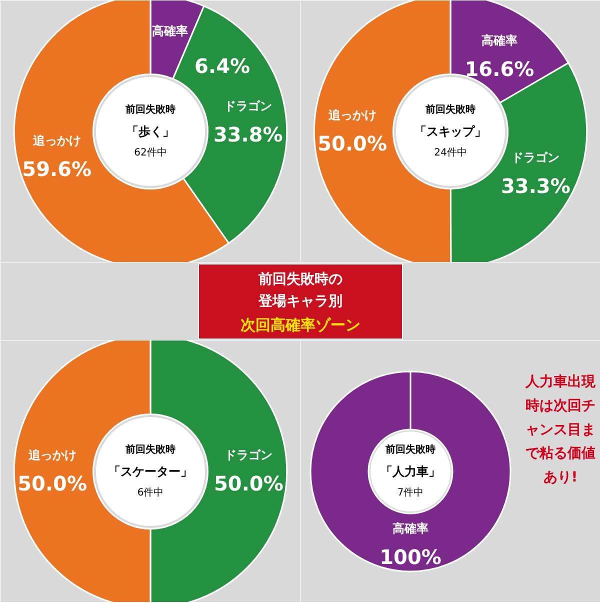 Image resolution: width=600 pixels, height=603 pixels. Describe the element at coordinates (300, 325) in the screenshot. I see `text: 次回高確率ゾーン` at that location.